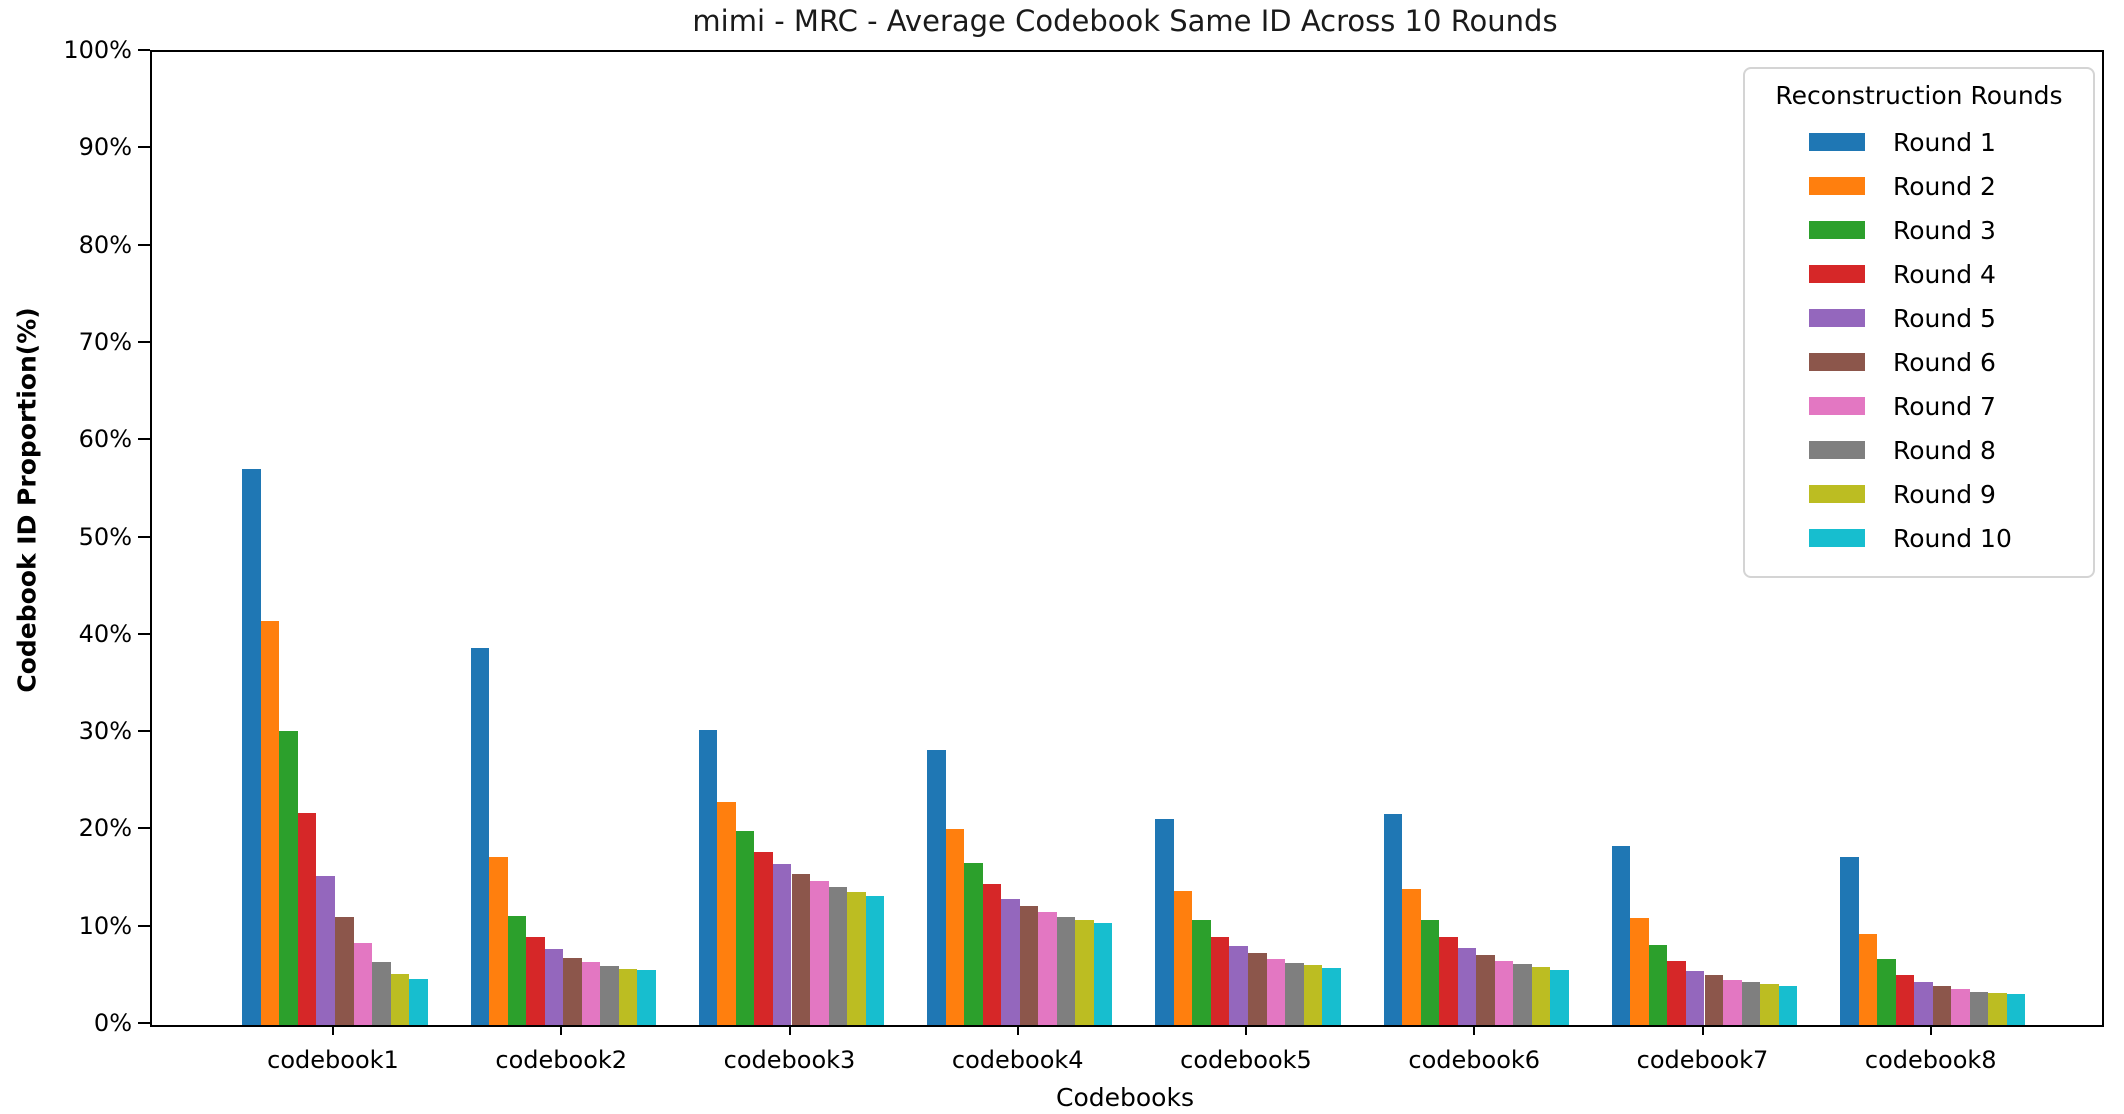 This screenshot has width=2124, height=1114. I want to click on bar-round-7-codebook2, so click(591, 993).